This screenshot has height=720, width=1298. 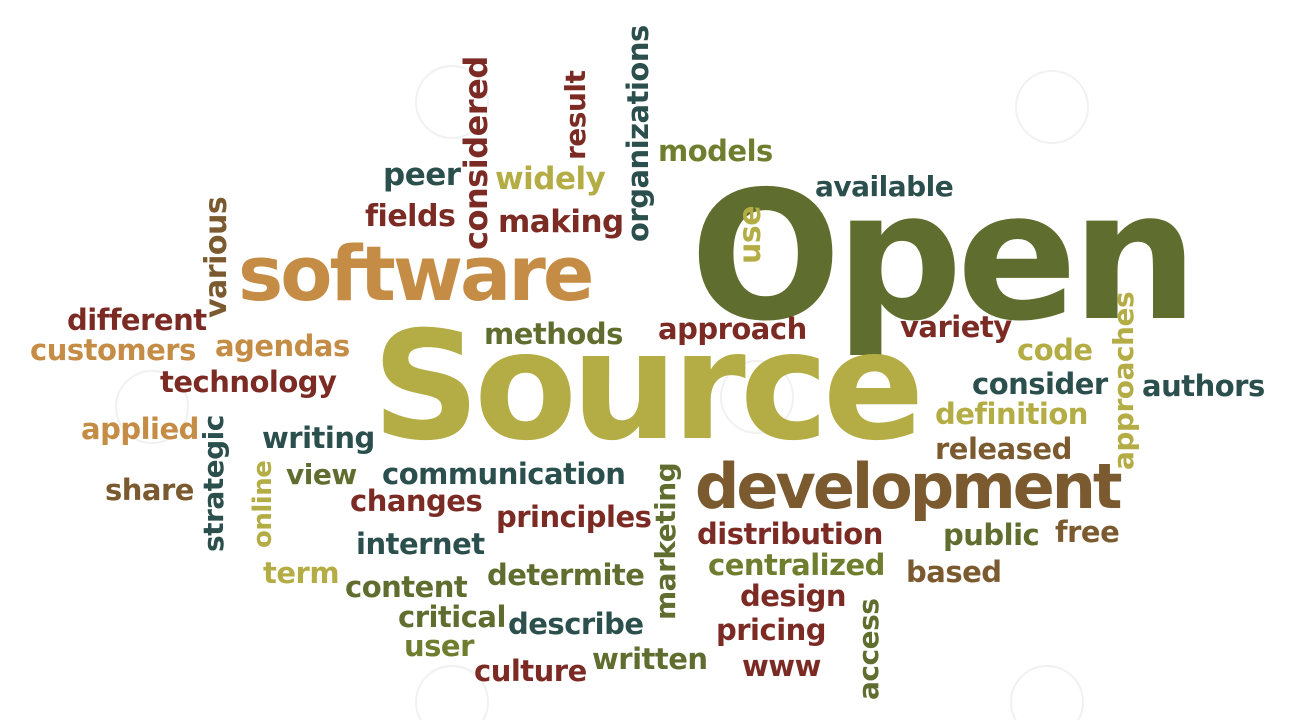 What do you see at coordinates (553, 334) in the screenshot?
I see `word-methods: methods` at bounding box center [553, 334].